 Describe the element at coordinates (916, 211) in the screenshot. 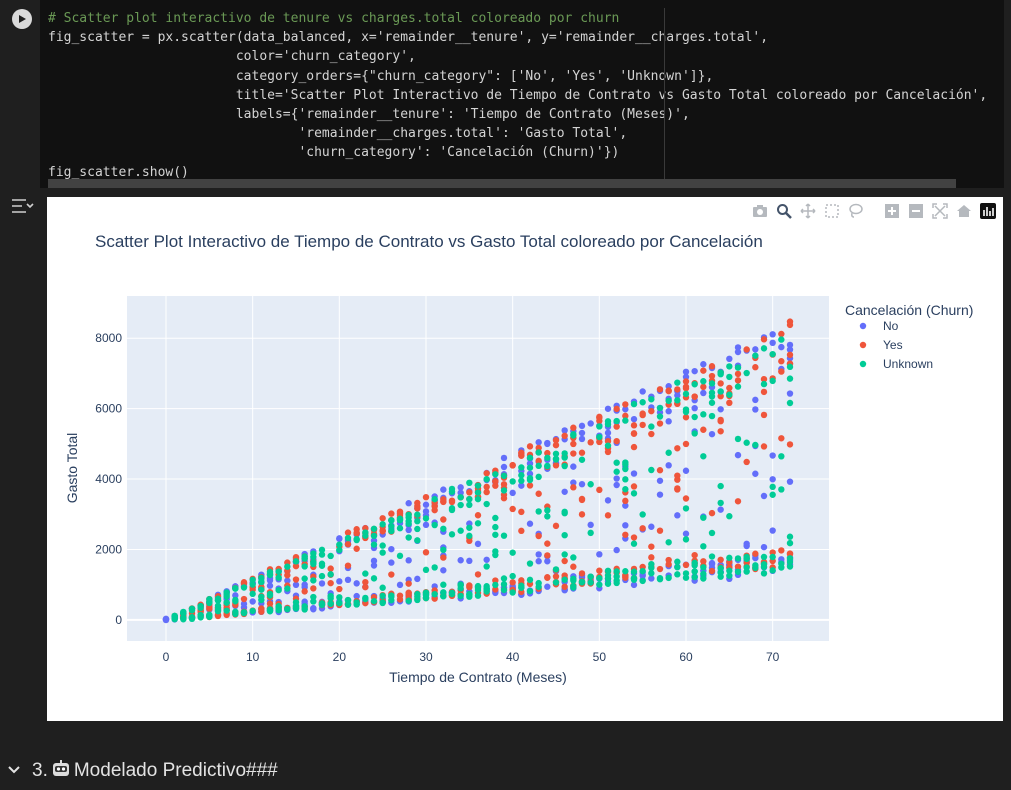

I see `zoom-out-icon` at that location.